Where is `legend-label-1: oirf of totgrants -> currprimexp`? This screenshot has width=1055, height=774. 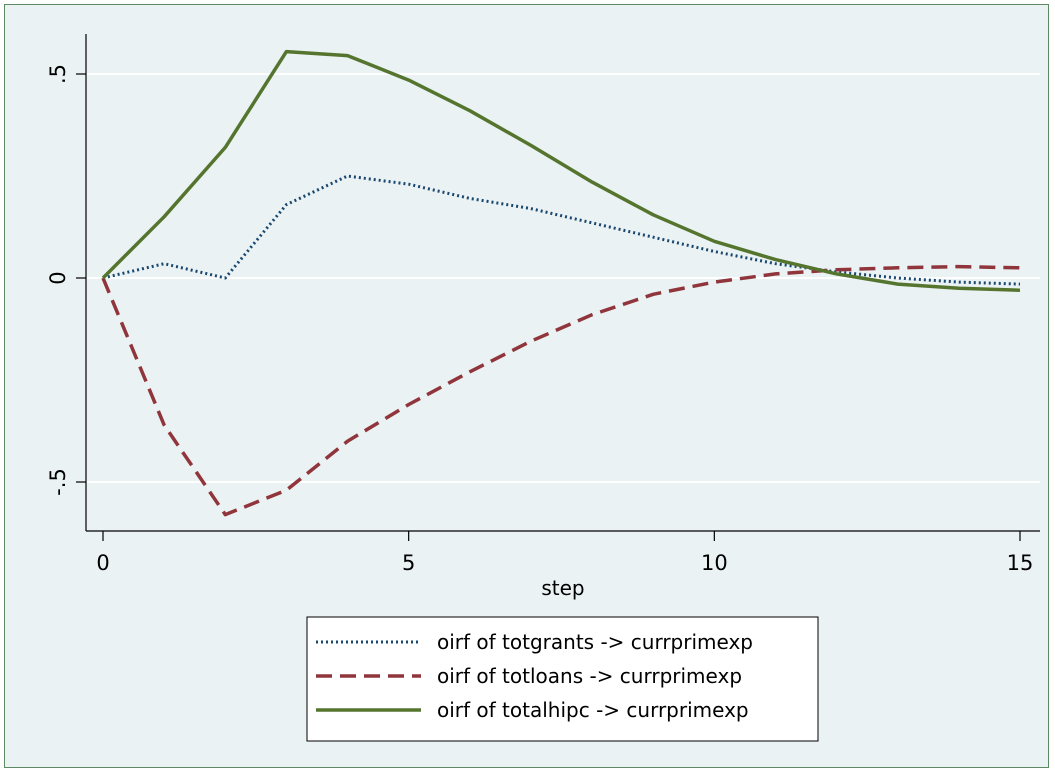 legend-label-1: oirf of totgrants -> currprimexp is located at coordinates (595, 642).